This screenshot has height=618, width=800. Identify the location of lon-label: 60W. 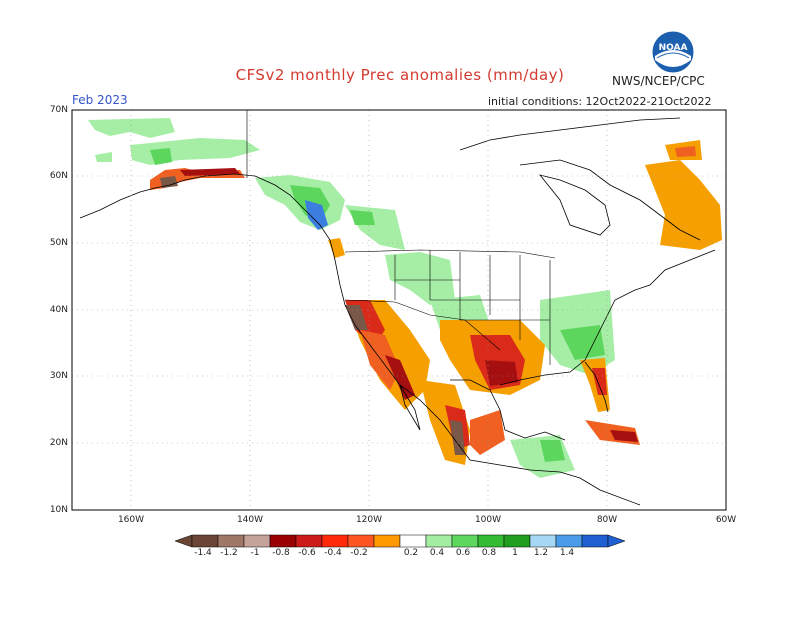
(726, 520).